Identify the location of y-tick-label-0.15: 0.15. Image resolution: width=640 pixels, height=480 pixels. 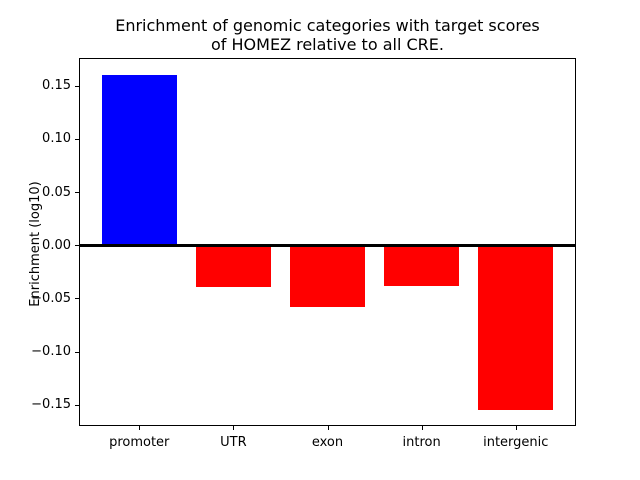
(56, 86).